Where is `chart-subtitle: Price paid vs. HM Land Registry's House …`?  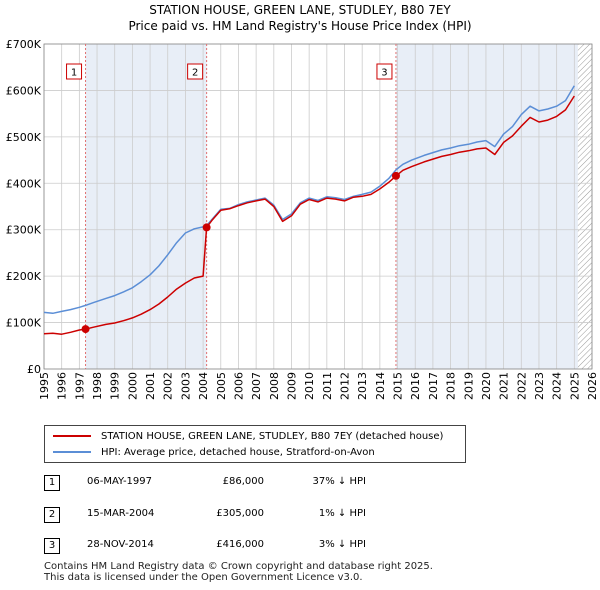 chart-subtitle: Price paid vs. HM Land Registry's House … is located at coordinates (300, 26).